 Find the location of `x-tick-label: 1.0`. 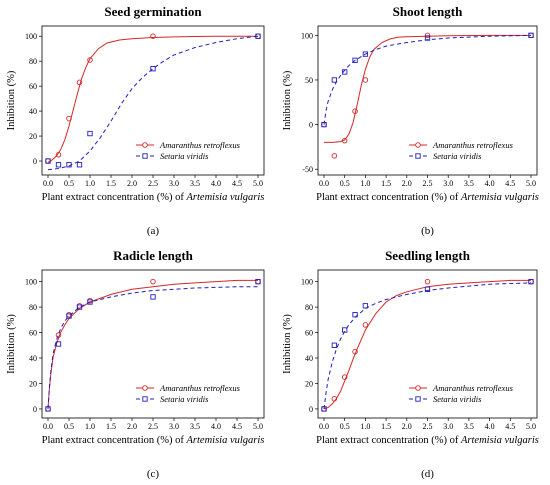

x-tick-label: 1.0 is located at coordinates (90, 183).